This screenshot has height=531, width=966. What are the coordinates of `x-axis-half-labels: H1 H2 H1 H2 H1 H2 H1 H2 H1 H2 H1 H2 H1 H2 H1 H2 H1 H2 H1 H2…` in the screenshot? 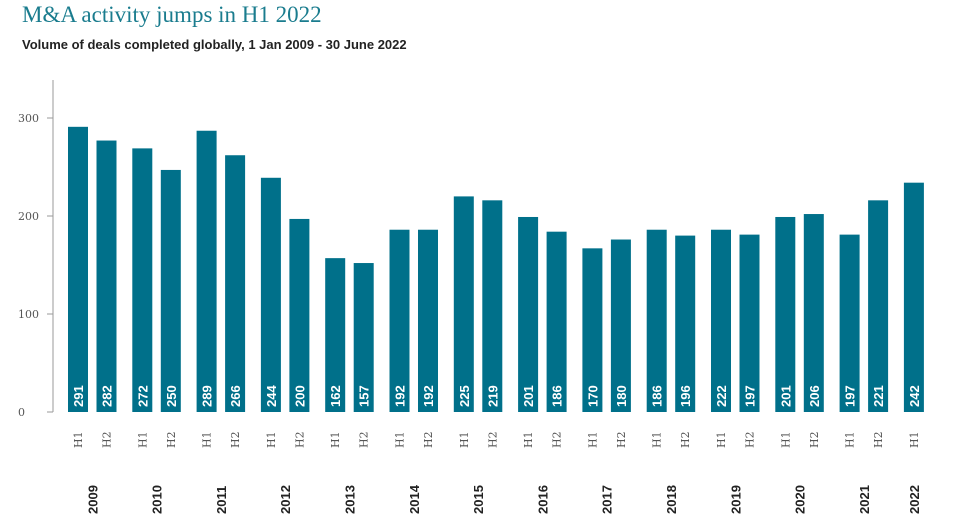 It's located at (496, 439).